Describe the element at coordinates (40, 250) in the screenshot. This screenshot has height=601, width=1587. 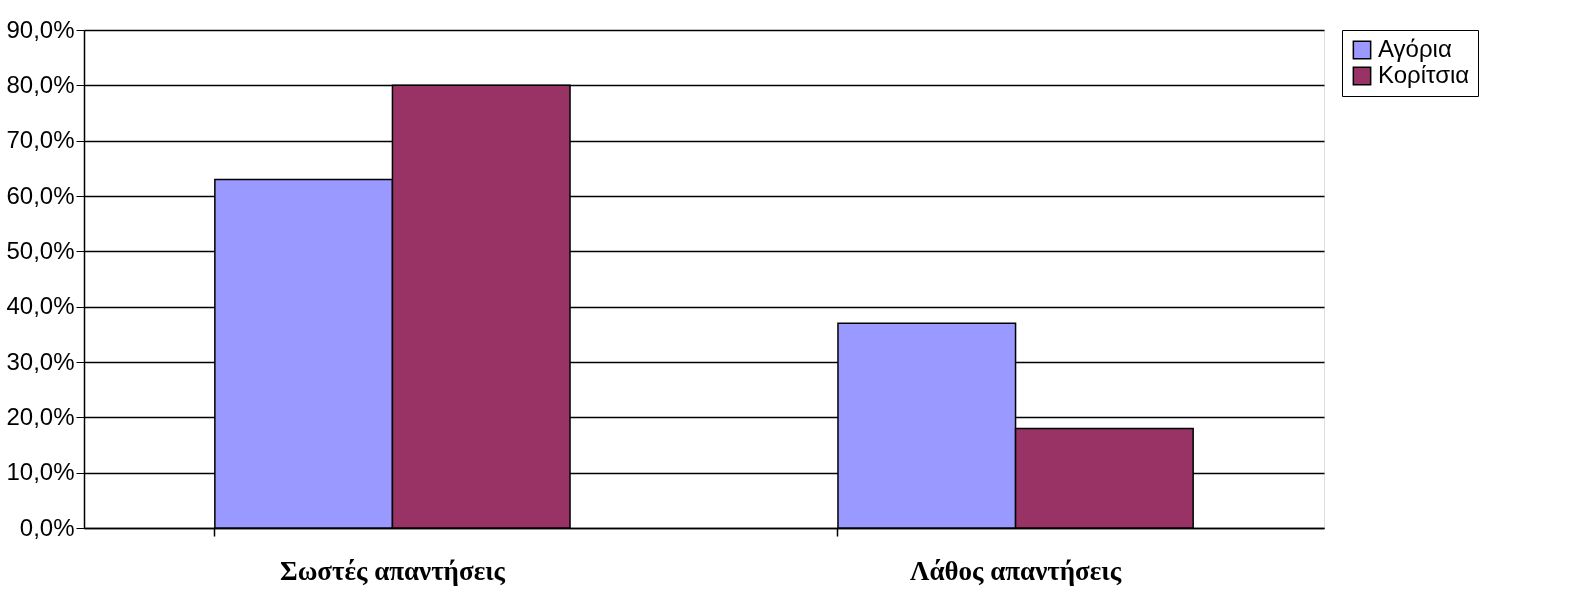
I see `y-tick-label: 50,0%` at that location.